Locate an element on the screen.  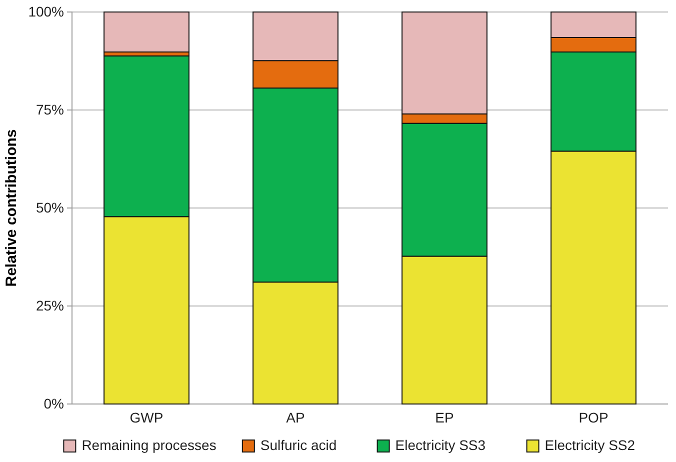
y-tick-label: 50% is located at coordinates (50, 207).